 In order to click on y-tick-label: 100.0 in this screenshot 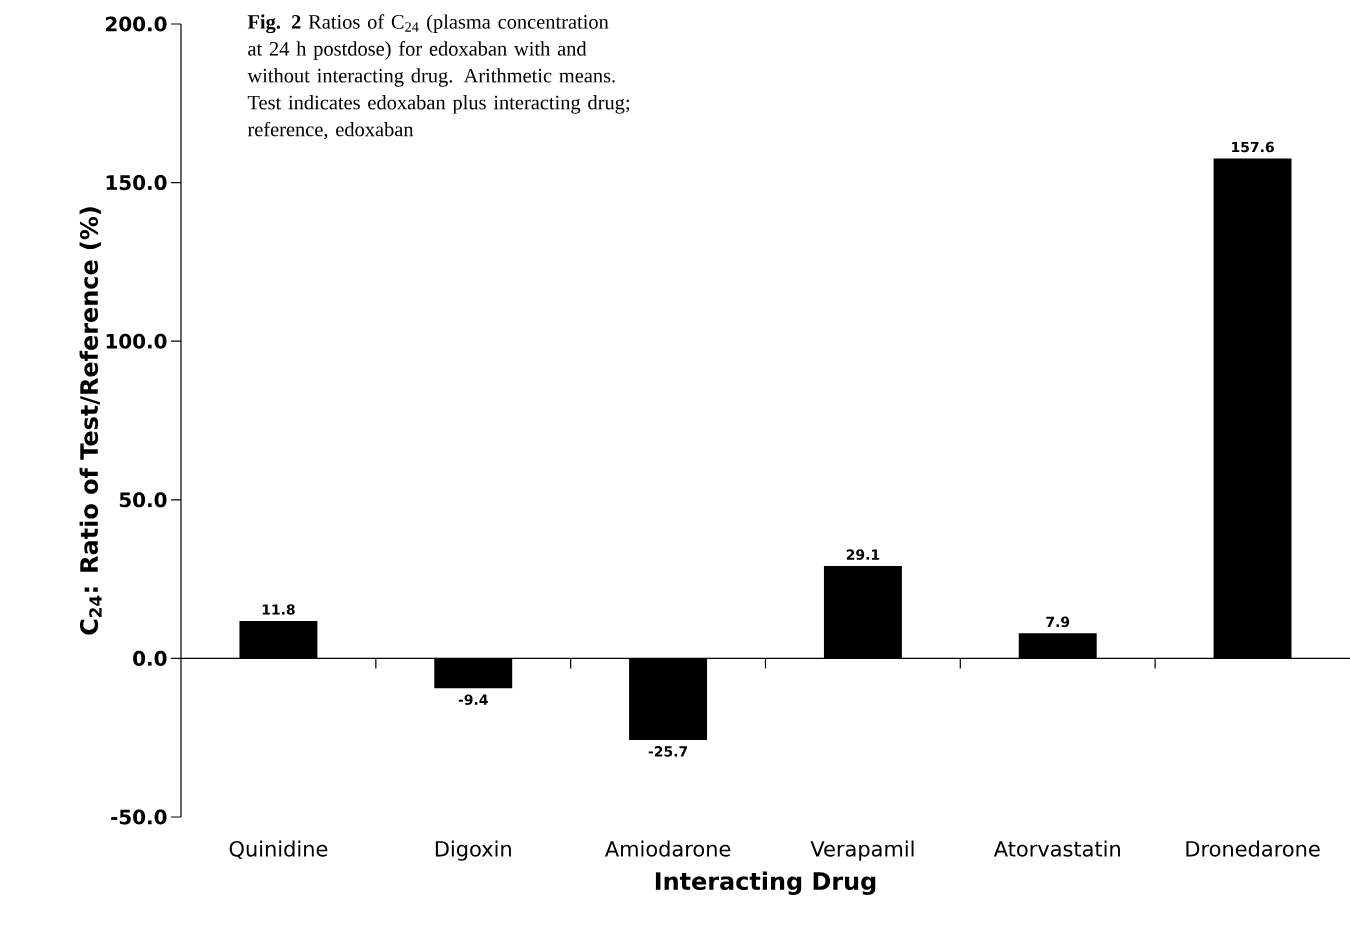, I will do `click(136, 341)`.